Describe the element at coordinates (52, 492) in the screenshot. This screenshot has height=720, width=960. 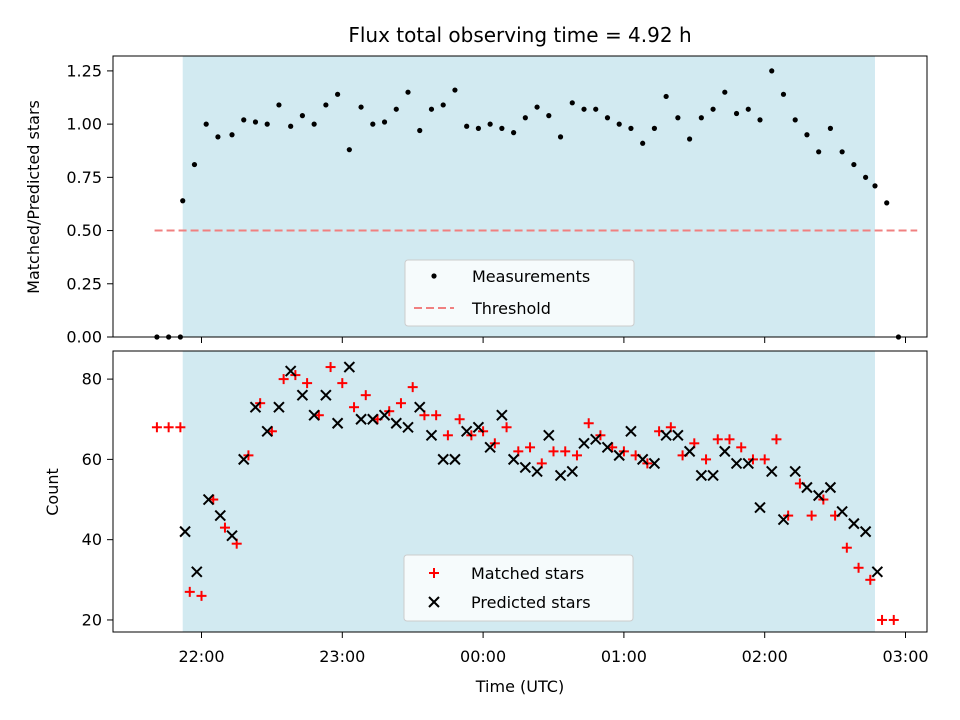
I see `count-y-label: Count` at that location.